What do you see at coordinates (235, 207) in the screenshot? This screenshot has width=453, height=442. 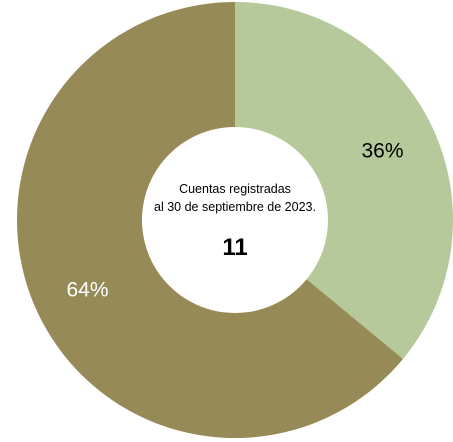 I see `center-caption-line2: al 30 de septiembre de 2023.` at bounding box center [235, 207].